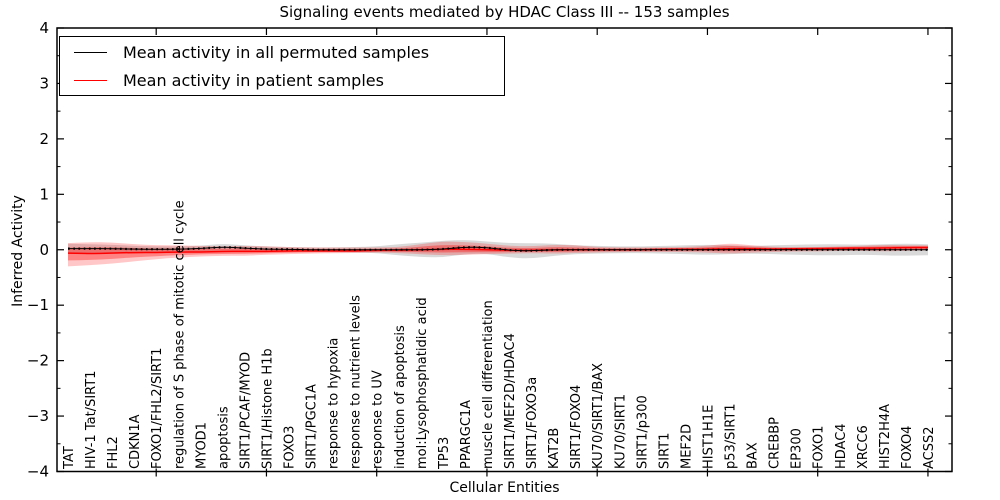  I want to click on x-category-label: FOXO1, so click(819, 447).